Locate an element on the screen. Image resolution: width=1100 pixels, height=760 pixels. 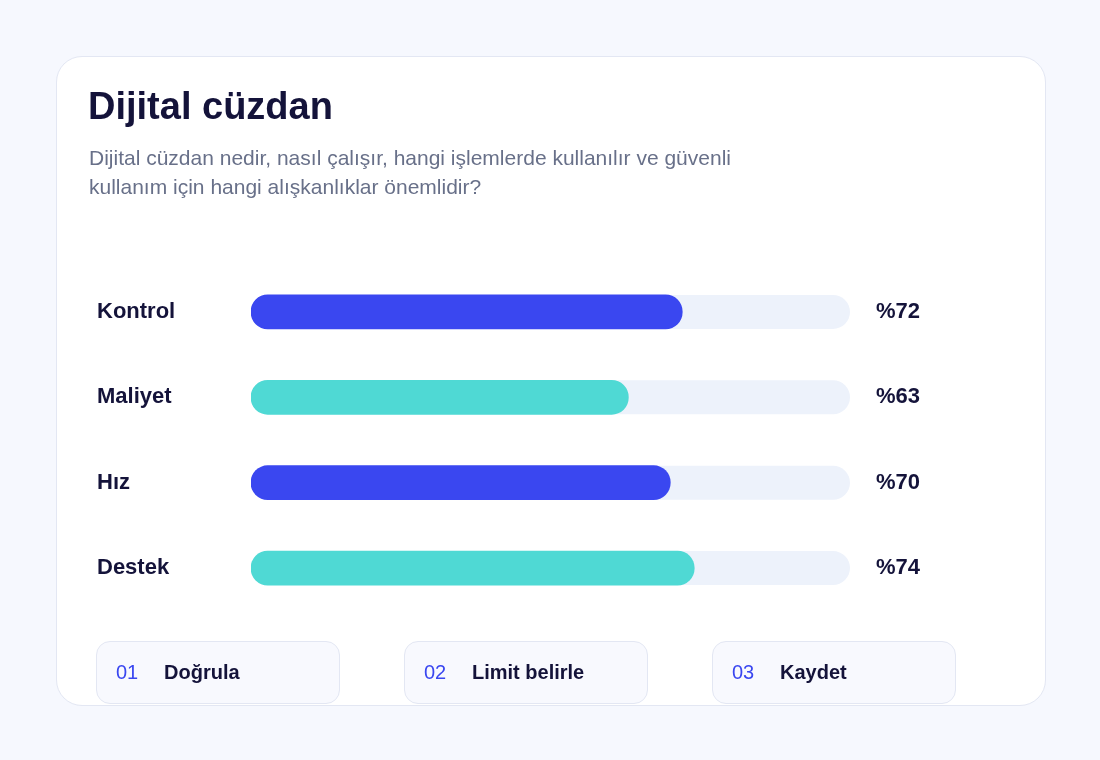
chart-subtitle: Dijital cüzdan nedir, nasıl çalışır, hangi işlemlerde kullanılır ve güvenli kullanım için hangi alışkanlıklar önemlidir? is located at coordinates (410, 172).